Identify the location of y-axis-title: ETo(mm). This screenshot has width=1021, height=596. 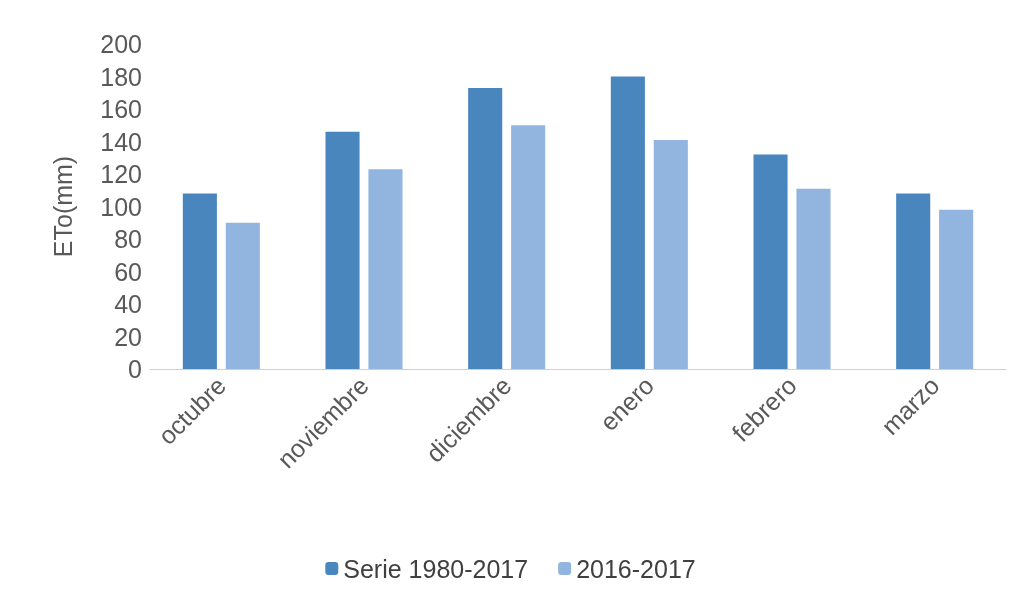
(62, 206).